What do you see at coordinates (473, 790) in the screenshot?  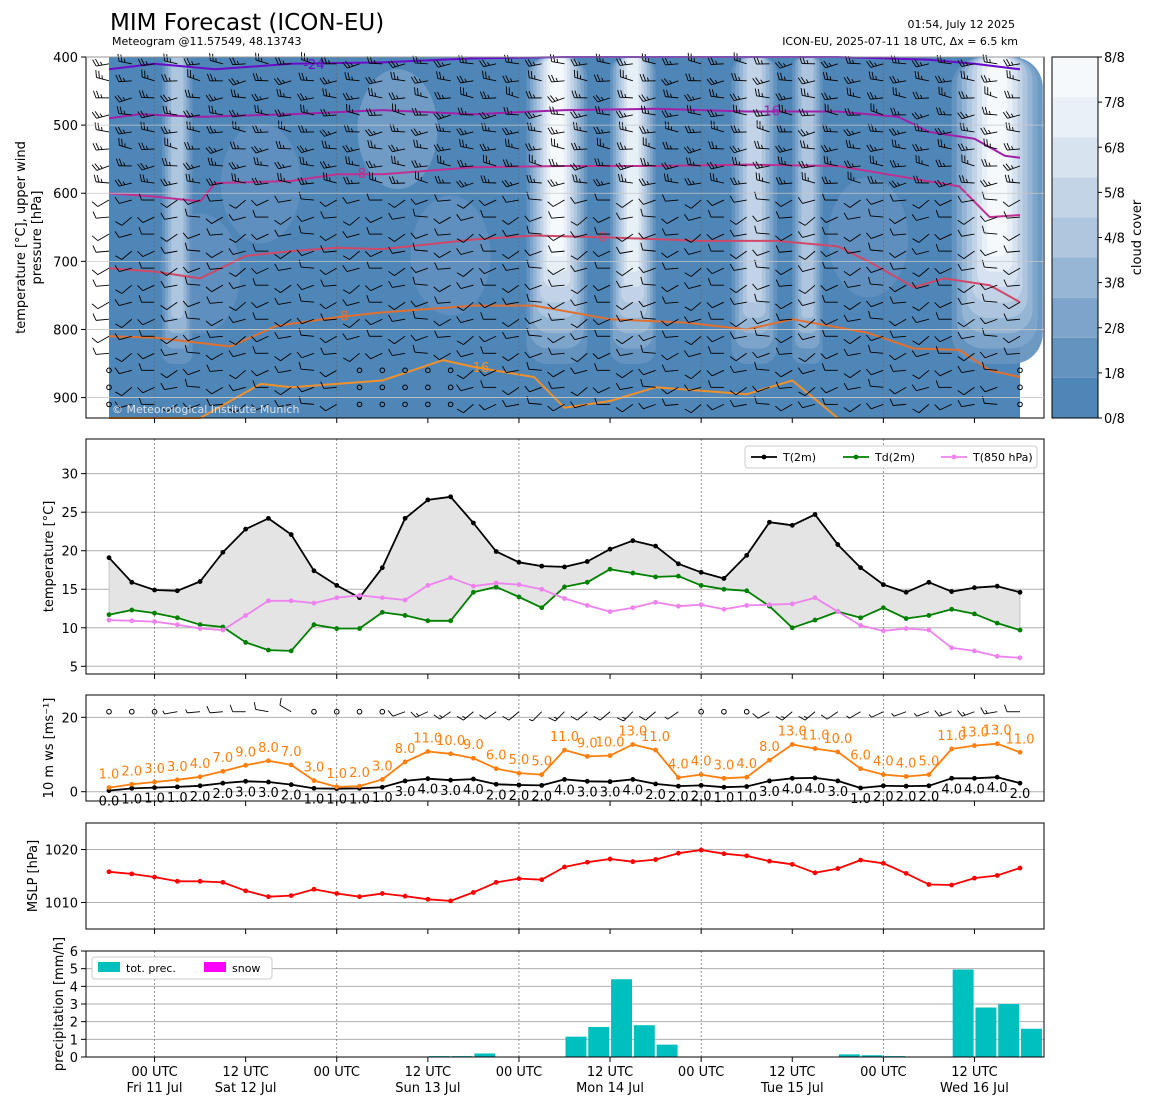 I see `data-label: 4.0` at bounding box center [473, 790].